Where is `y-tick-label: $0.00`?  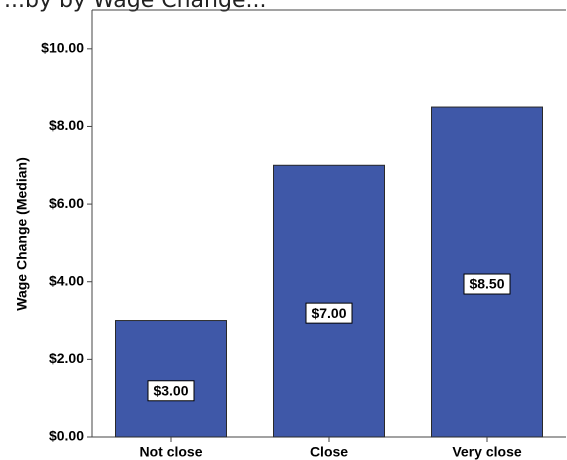 y-tick-label: $0.00 is located at coordinates (66, 436).